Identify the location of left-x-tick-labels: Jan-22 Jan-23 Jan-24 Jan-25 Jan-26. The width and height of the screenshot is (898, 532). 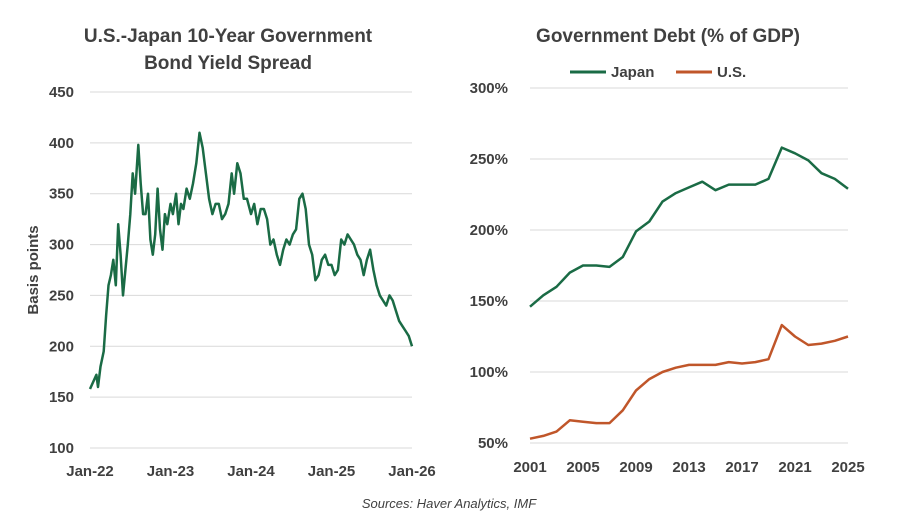
(251, 471).